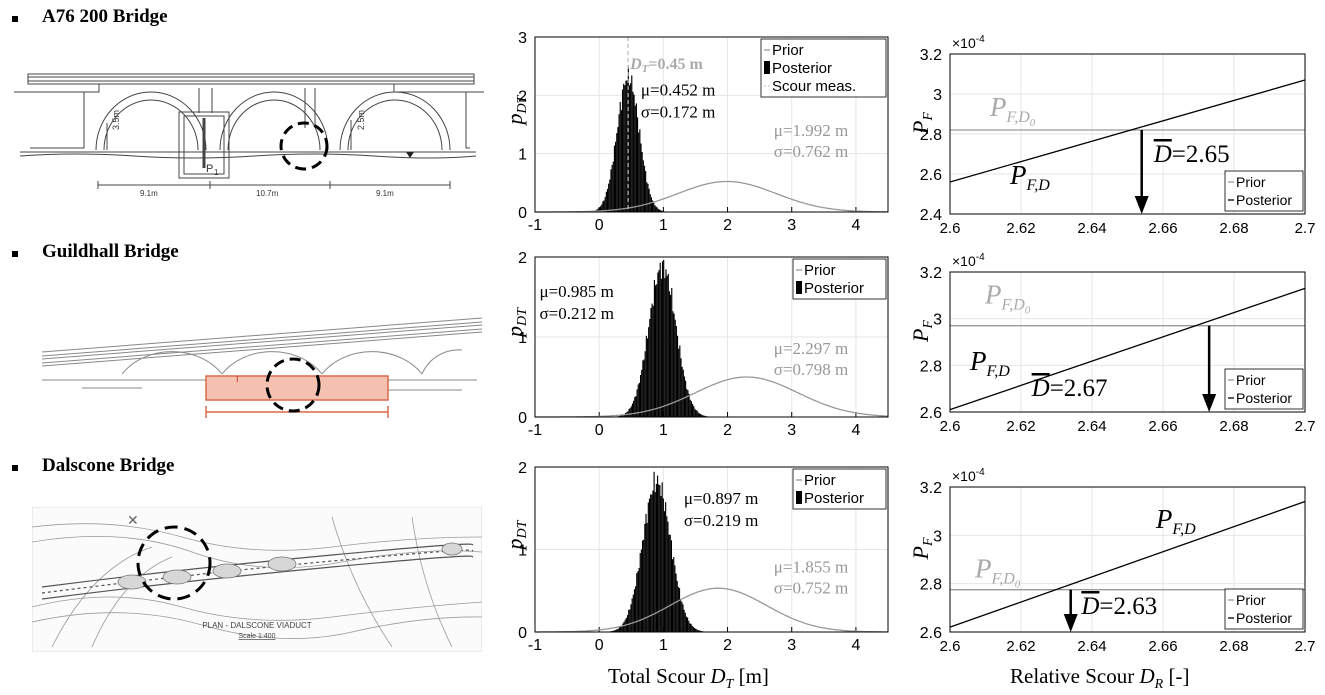 The height and width of the screenshot is (695, 1325). Describe the element at coordinates (1209, 403) in the screenshot. I see `d-arrow-head` at that location.